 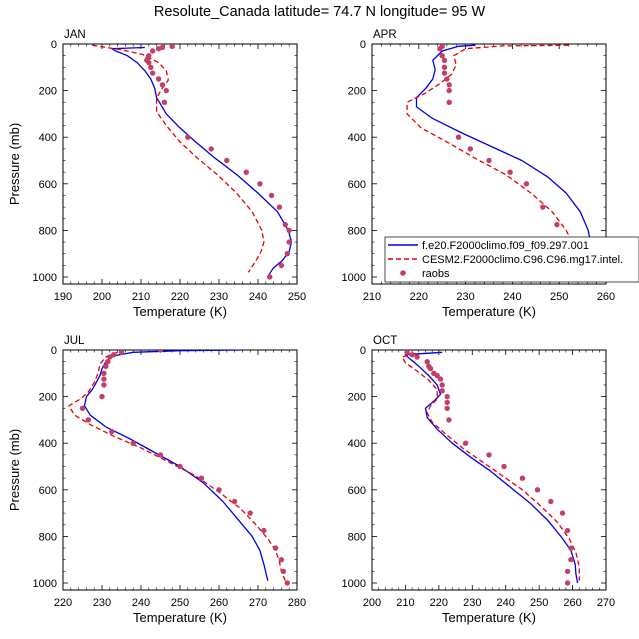 I want to click on x-tick-label: 210, so click(x=141, y=297).